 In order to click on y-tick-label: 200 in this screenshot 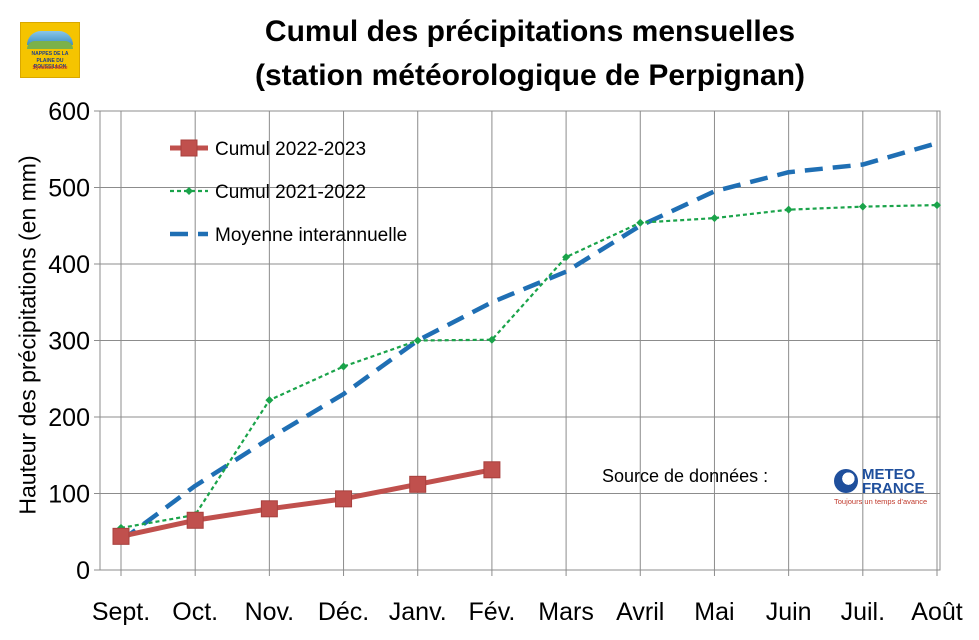, I will do `click(69, 418)`.